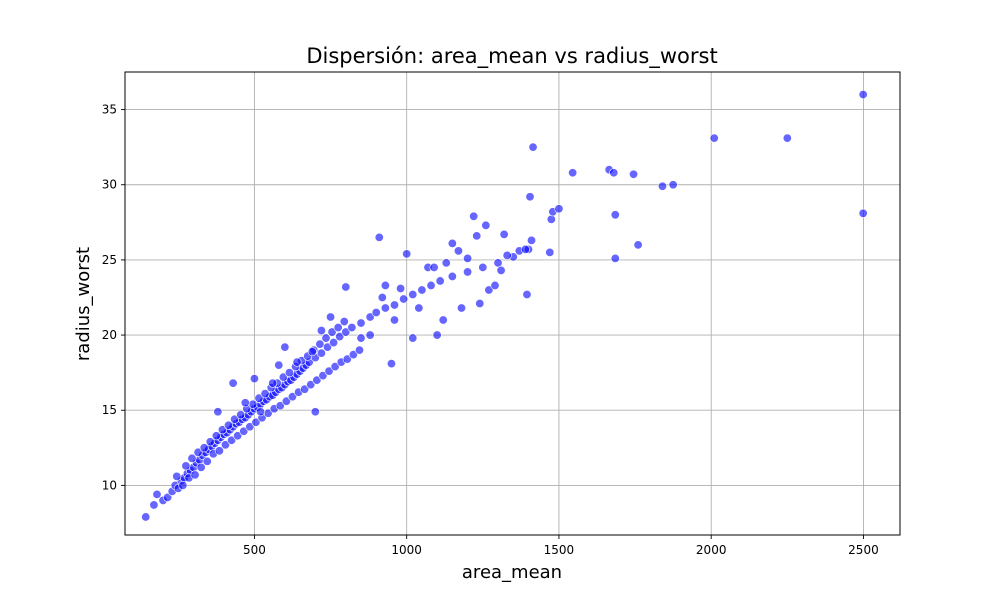 The image size is (1000, 600). Describe the element at coordinates (559, 550) in the screenshot. I see `x-tick-label: 1500` at that location.